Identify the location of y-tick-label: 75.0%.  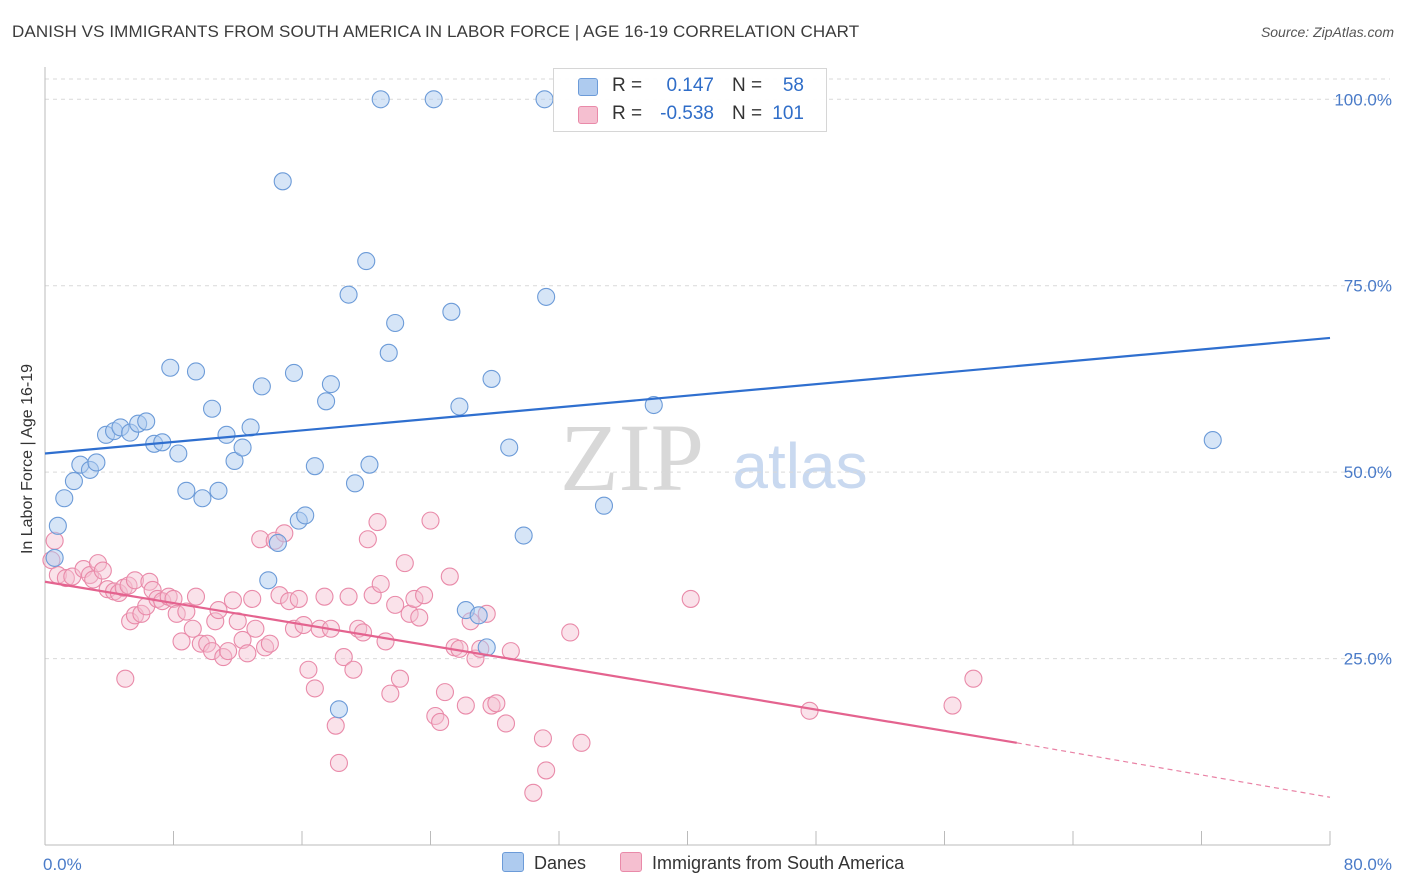
(1368, 286).